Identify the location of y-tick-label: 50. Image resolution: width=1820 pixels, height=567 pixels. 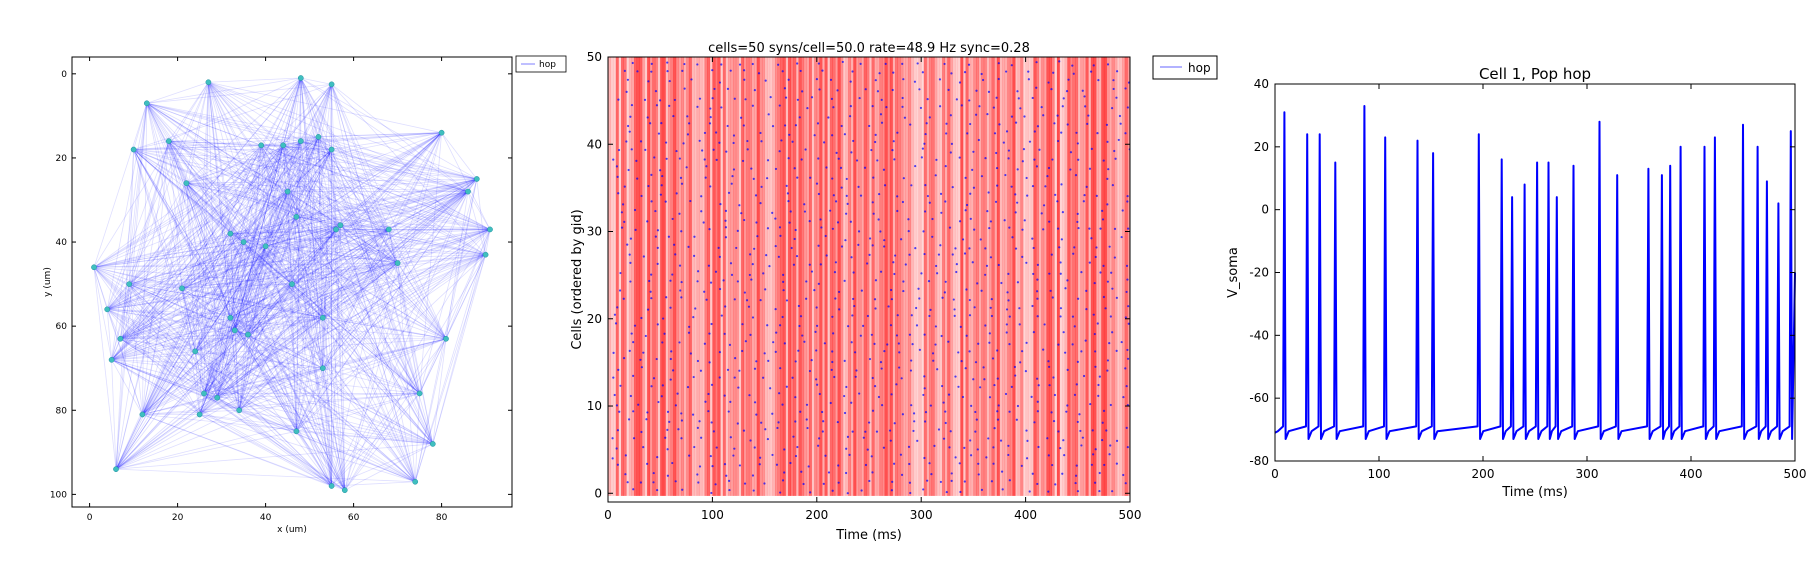
(594, 57).